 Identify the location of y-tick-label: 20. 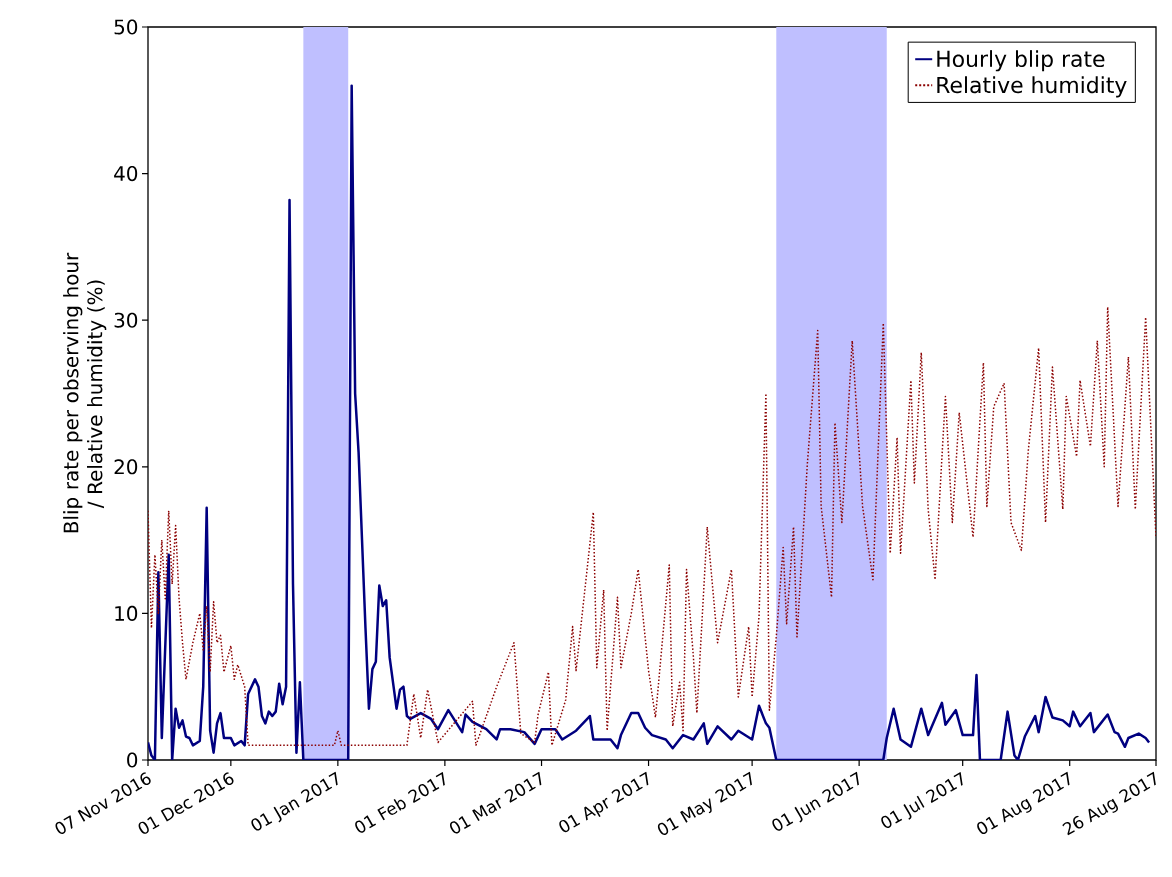
(126, 467).